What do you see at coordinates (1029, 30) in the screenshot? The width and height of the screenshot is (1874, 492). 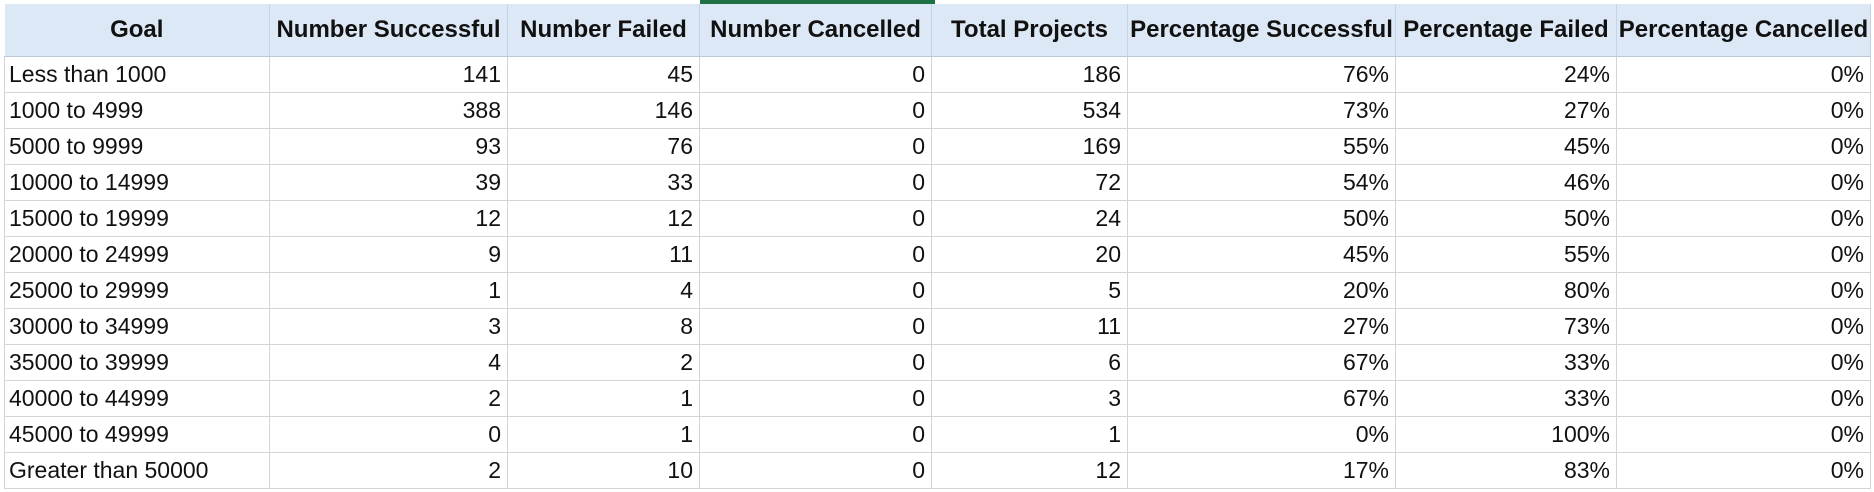 I see `header-total-projects: Total Projects` at bounding box center [1029, 30].